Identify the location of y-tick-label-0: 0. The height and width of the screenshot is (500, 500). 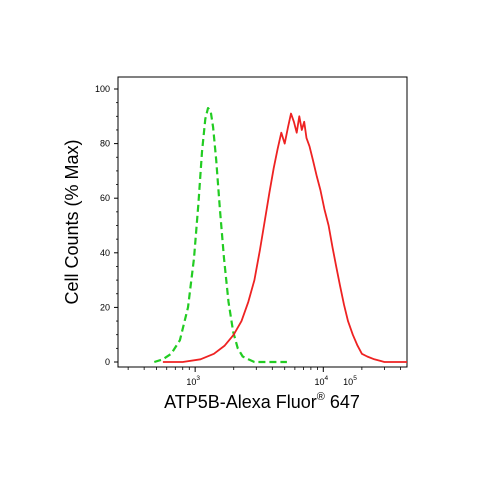
(107, 362).